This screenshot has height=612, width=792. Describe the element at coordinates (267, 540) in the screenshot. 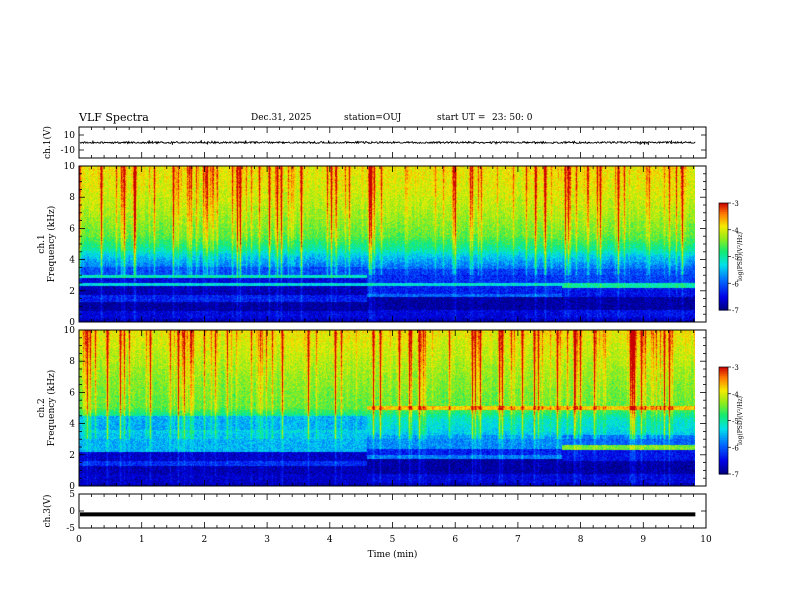

I see `x-tick-label: 3` at that location.